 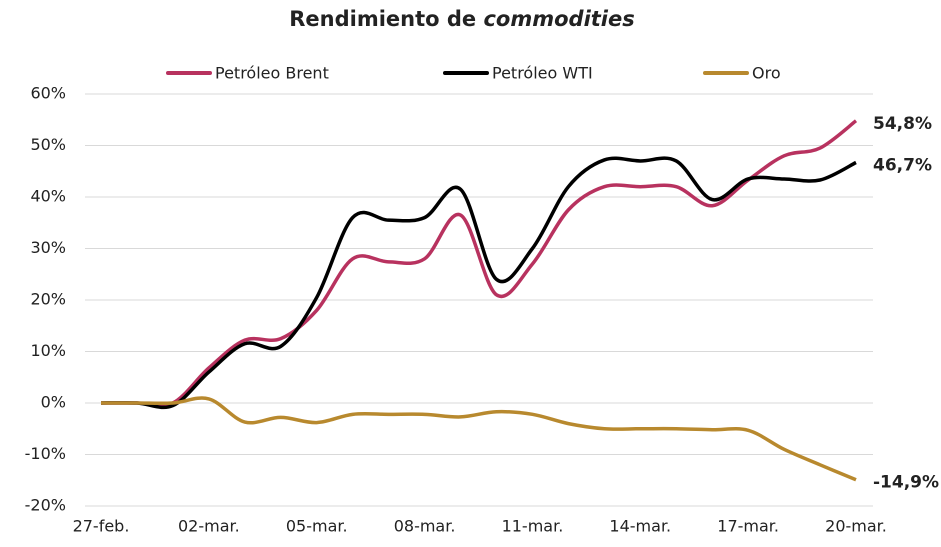 I want to click on y-tick-label: 0%, so click(x=53, y=402).